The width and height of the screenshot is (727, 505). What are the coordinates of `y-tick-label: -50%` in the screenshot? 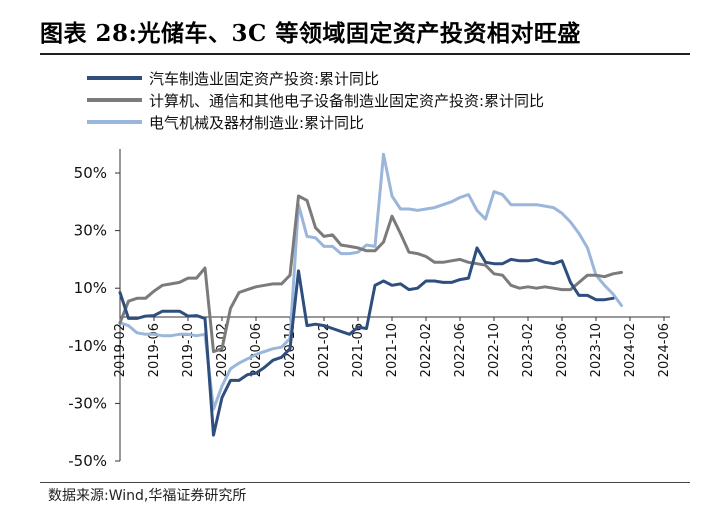 It's located at (87, 461).